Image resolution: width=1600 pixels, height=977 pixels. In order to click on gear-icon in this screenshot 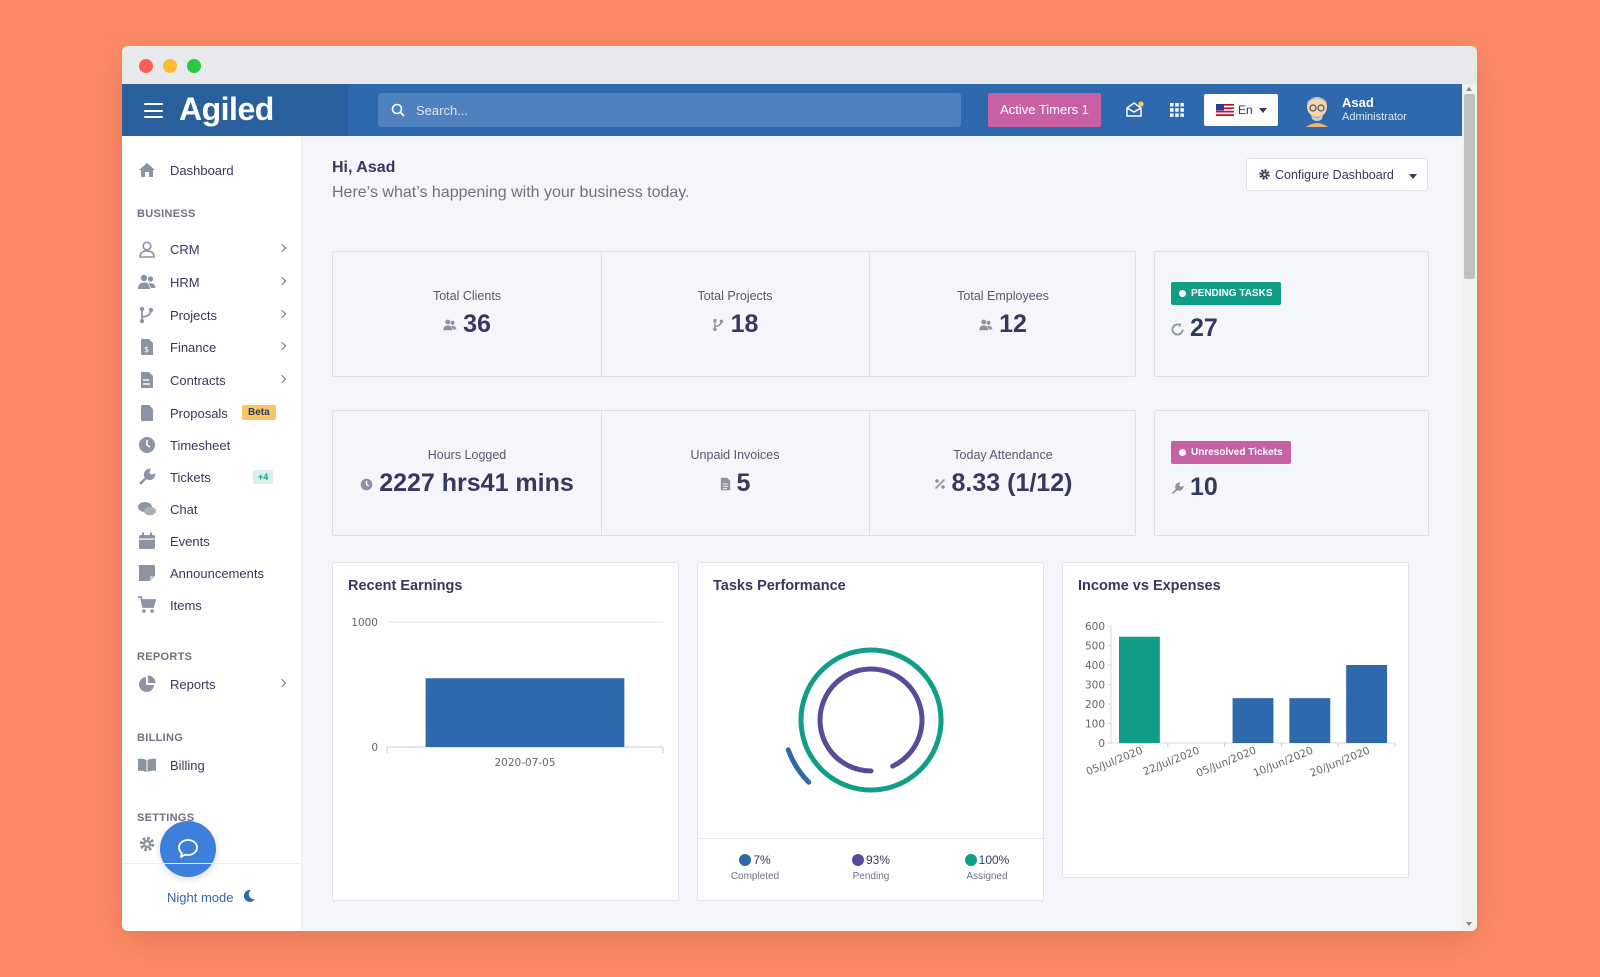, I will do `click(147, 844)`.